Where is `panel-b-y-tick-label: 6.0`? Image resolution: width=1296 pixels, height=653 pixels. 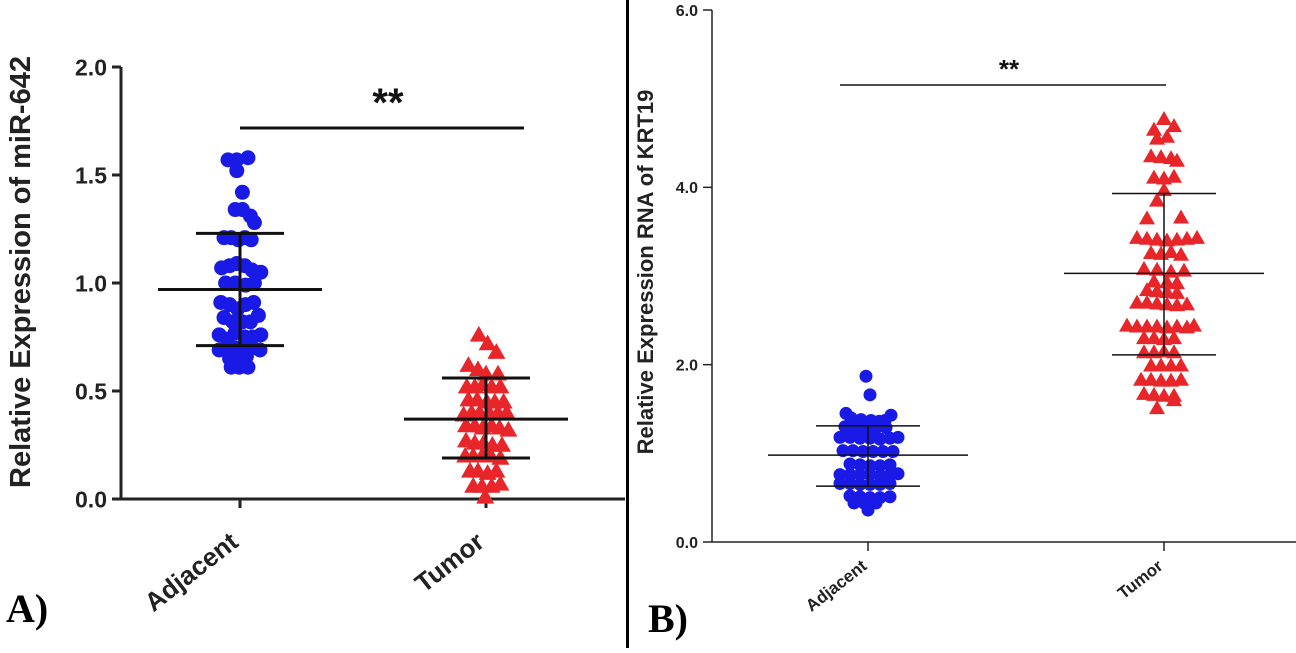 panel-b-y-tick-label: 6.0 is located at coordinates (687, 11).